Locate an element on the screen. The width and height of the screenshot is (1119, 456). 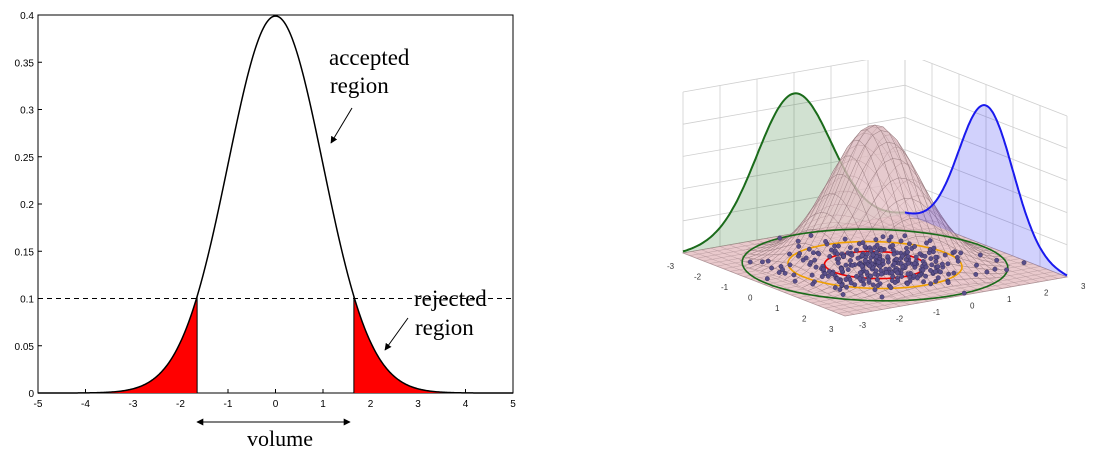
y-tick-label-3d: -1 is located at coordinates (937, 312).